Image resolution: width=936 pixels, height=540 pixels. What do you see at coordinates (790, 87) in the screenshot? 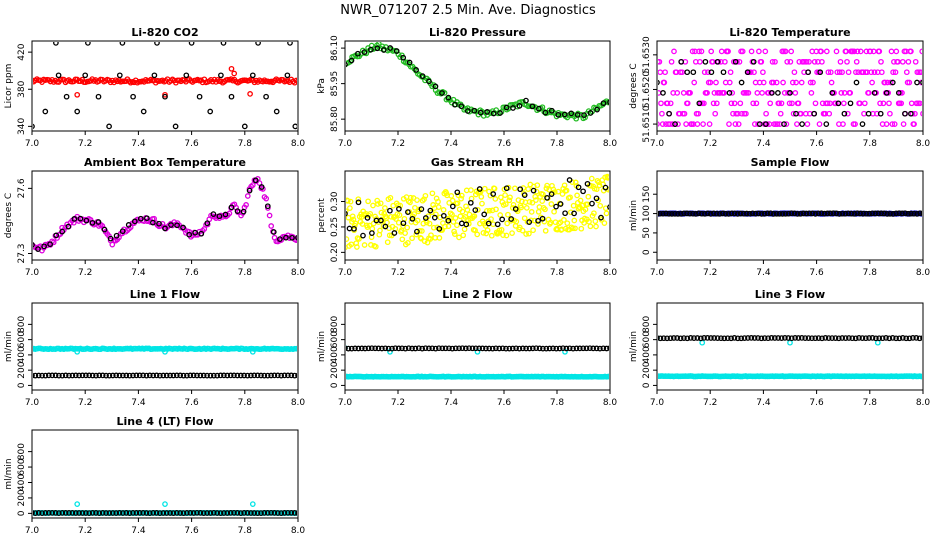
I see `series-temperature` at bounding box center [790, 87].